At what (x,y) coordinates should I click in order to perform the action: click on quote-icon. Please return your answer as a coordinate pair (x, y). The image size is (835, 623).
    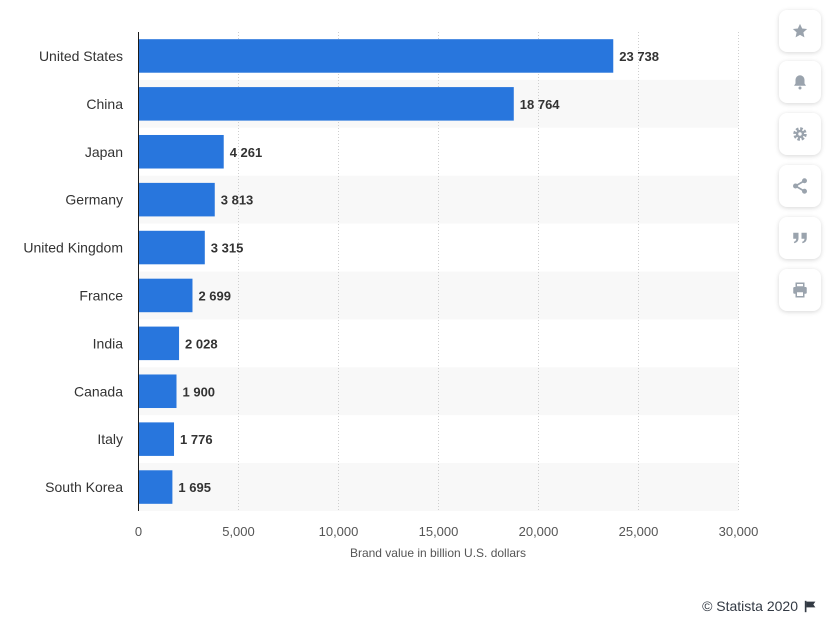
    Looking at the image, I should click on (800, 238).